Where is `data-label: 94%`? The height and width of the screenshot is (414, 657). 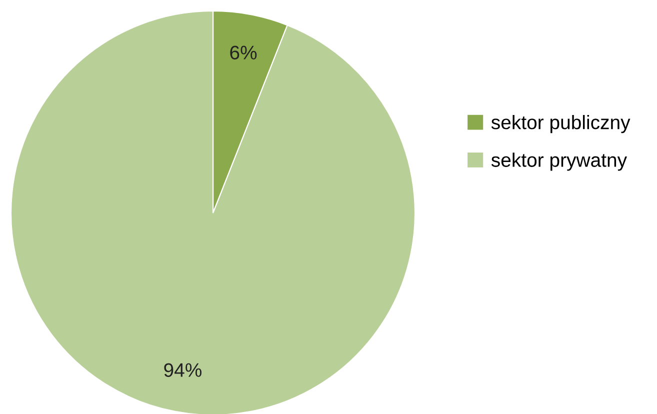 data-label: 94% is located at coordinates (183, 370).